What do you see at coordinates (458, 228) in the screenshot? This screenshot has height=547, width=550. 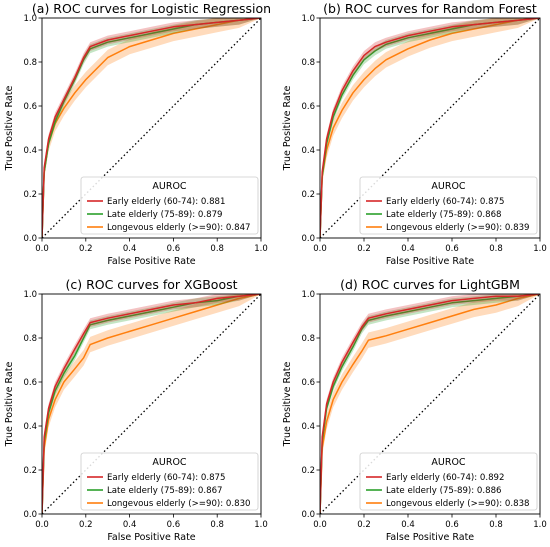 I see `legend-label-longevous: Longevous elderly (>=90): 0.839` at bounding box center [458, 228].